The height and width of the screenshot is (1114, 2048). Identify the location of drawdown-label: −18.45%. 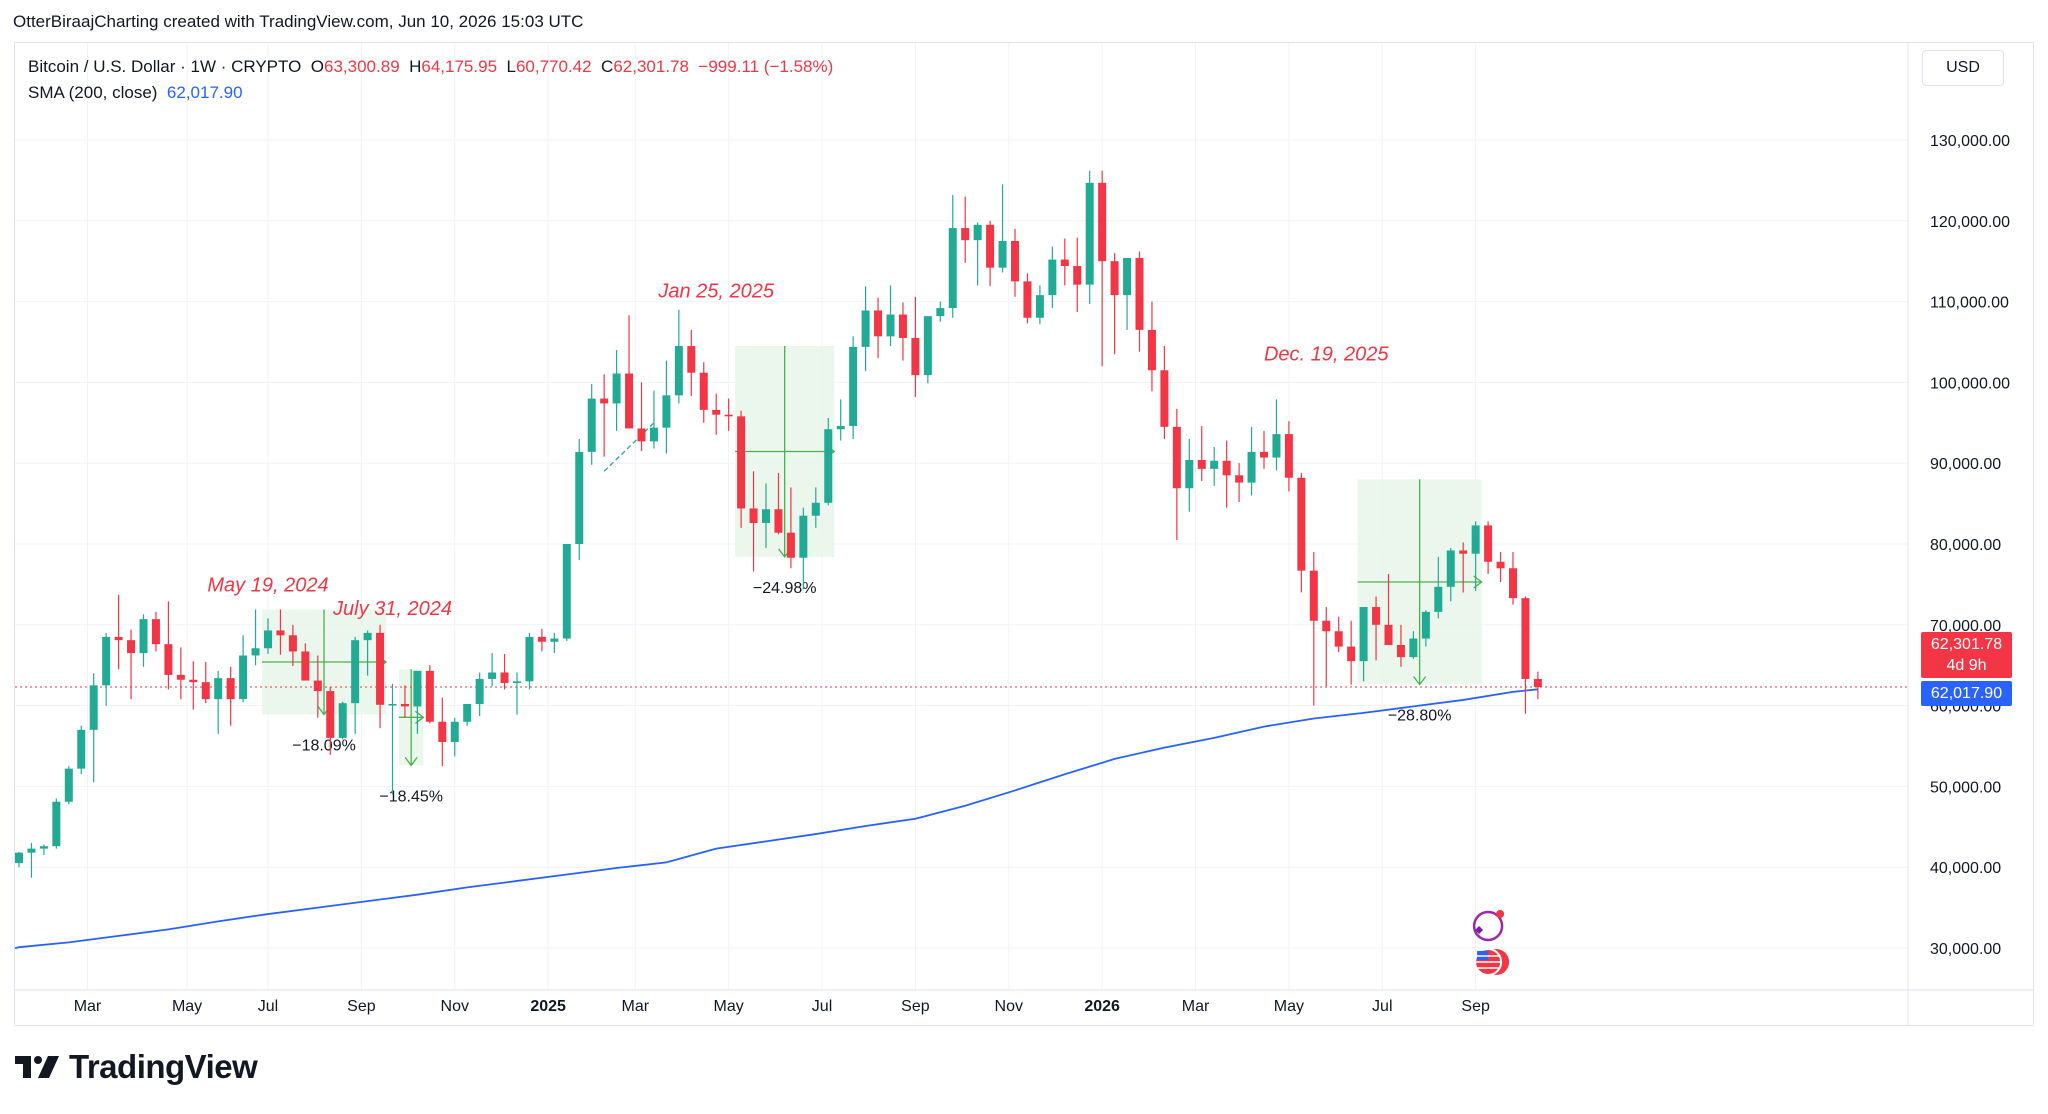
(411, 796).